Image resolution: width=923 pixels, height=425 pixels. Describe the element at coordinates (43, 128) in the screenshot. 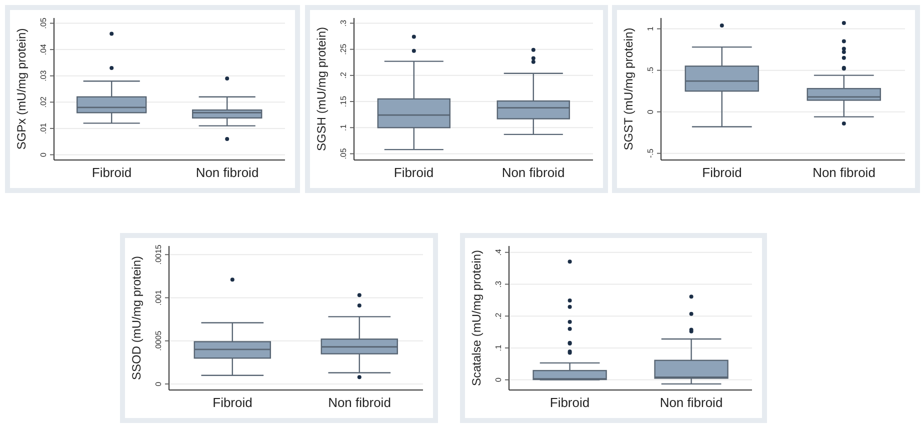

I see `y-tick-label: .01` at that location.